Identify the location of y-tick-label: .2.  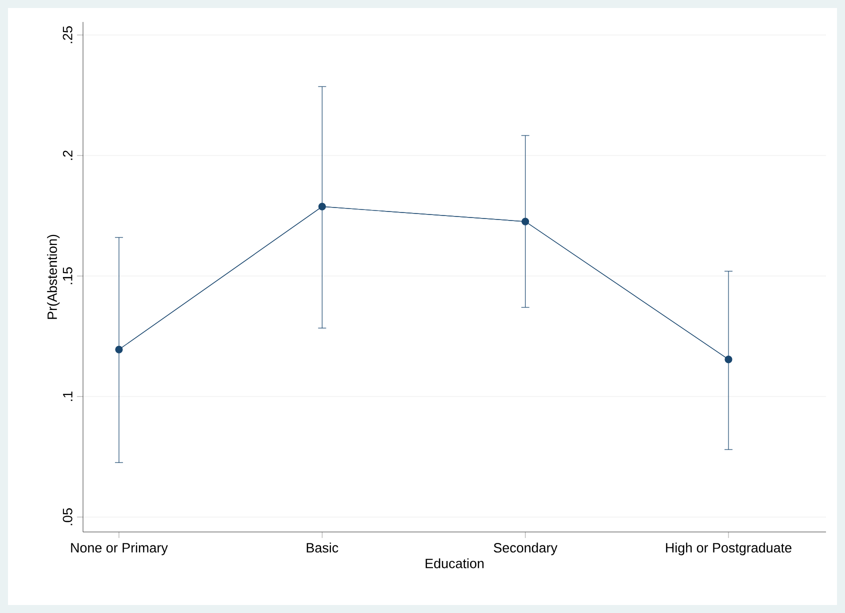
(67, 155).